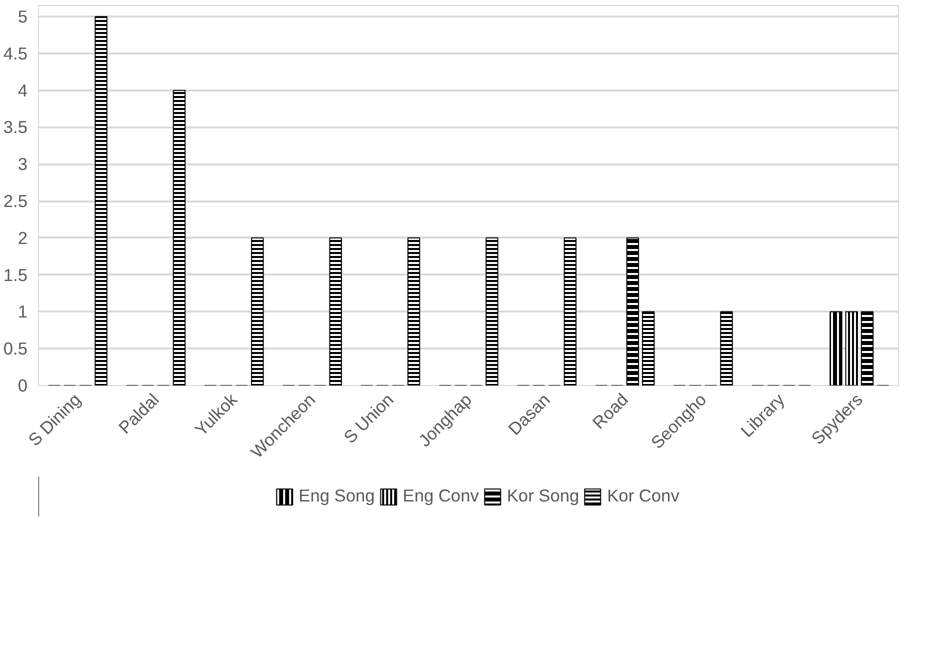  What do you see at coordinates (15, 201) in the screenshot?
I see `y-tick-label: 2.5` at bounding box center [15, 201].